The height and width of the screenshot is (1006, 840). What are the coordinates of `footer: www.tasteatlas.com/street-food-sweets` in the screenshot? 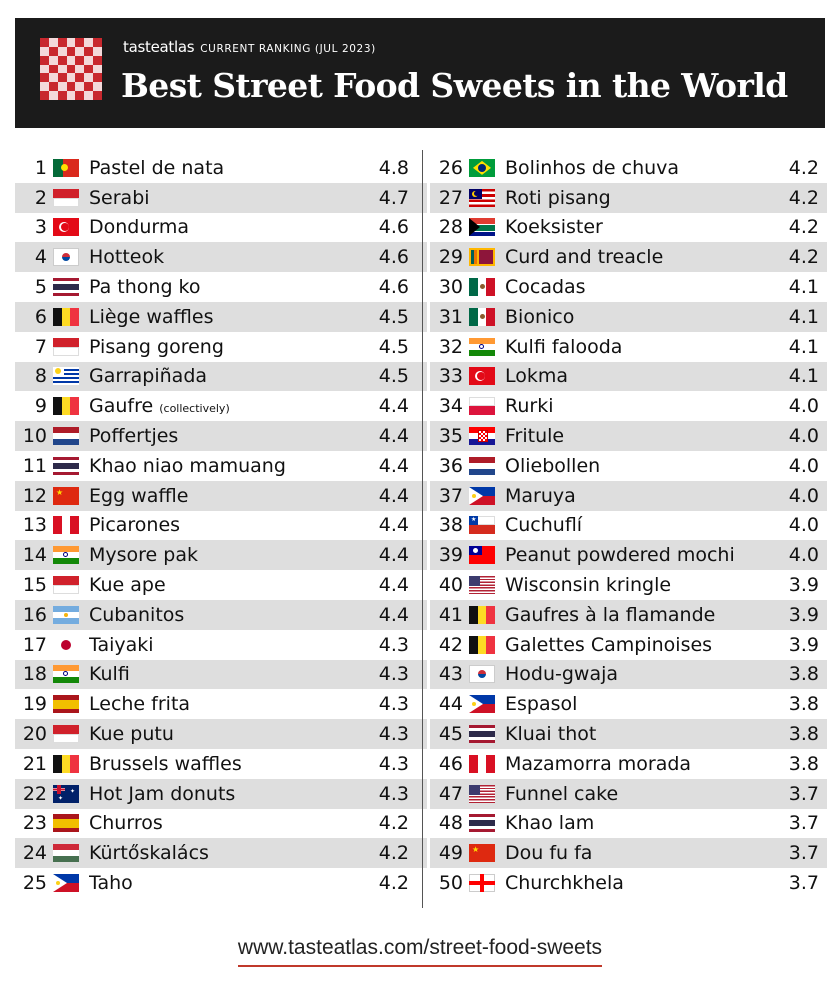 It's located at (420, 951).